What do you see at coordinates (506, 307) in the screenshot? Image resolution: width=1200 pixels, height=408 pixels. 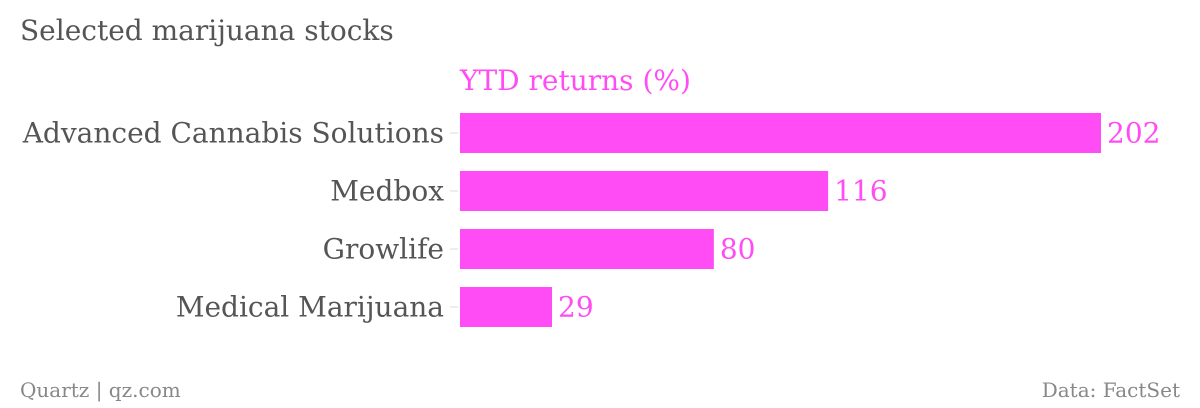 I see `bar-medical-marijuana` at bounding box center [506, 307].